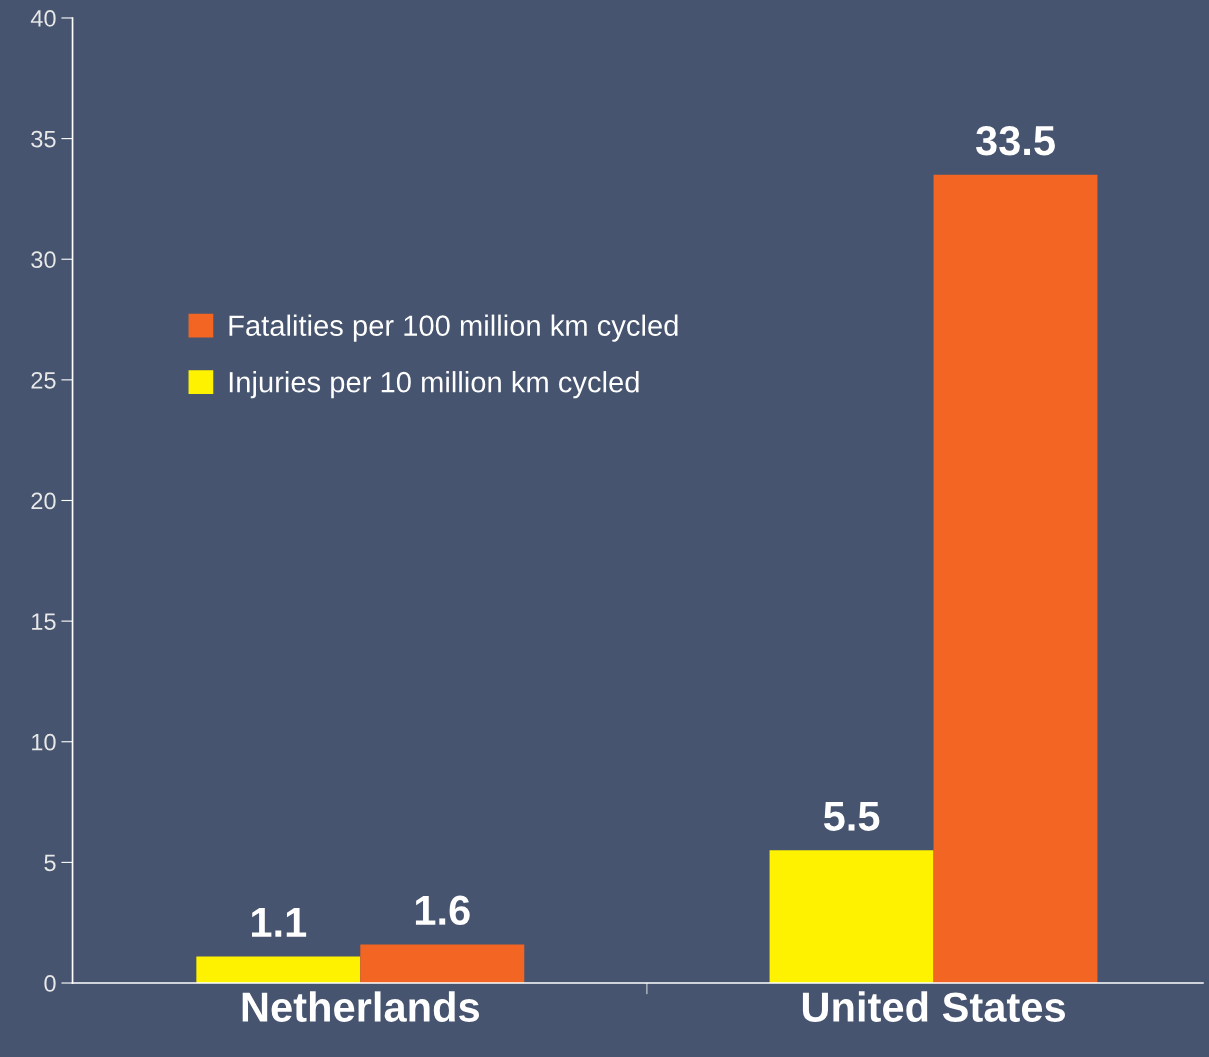 The height and width of the screenshot is (1057, 1209). What do you see at coordinates (43, 260) in the screenshot?
I see `y-tick-label: 30` at bounding box center [43, 260].